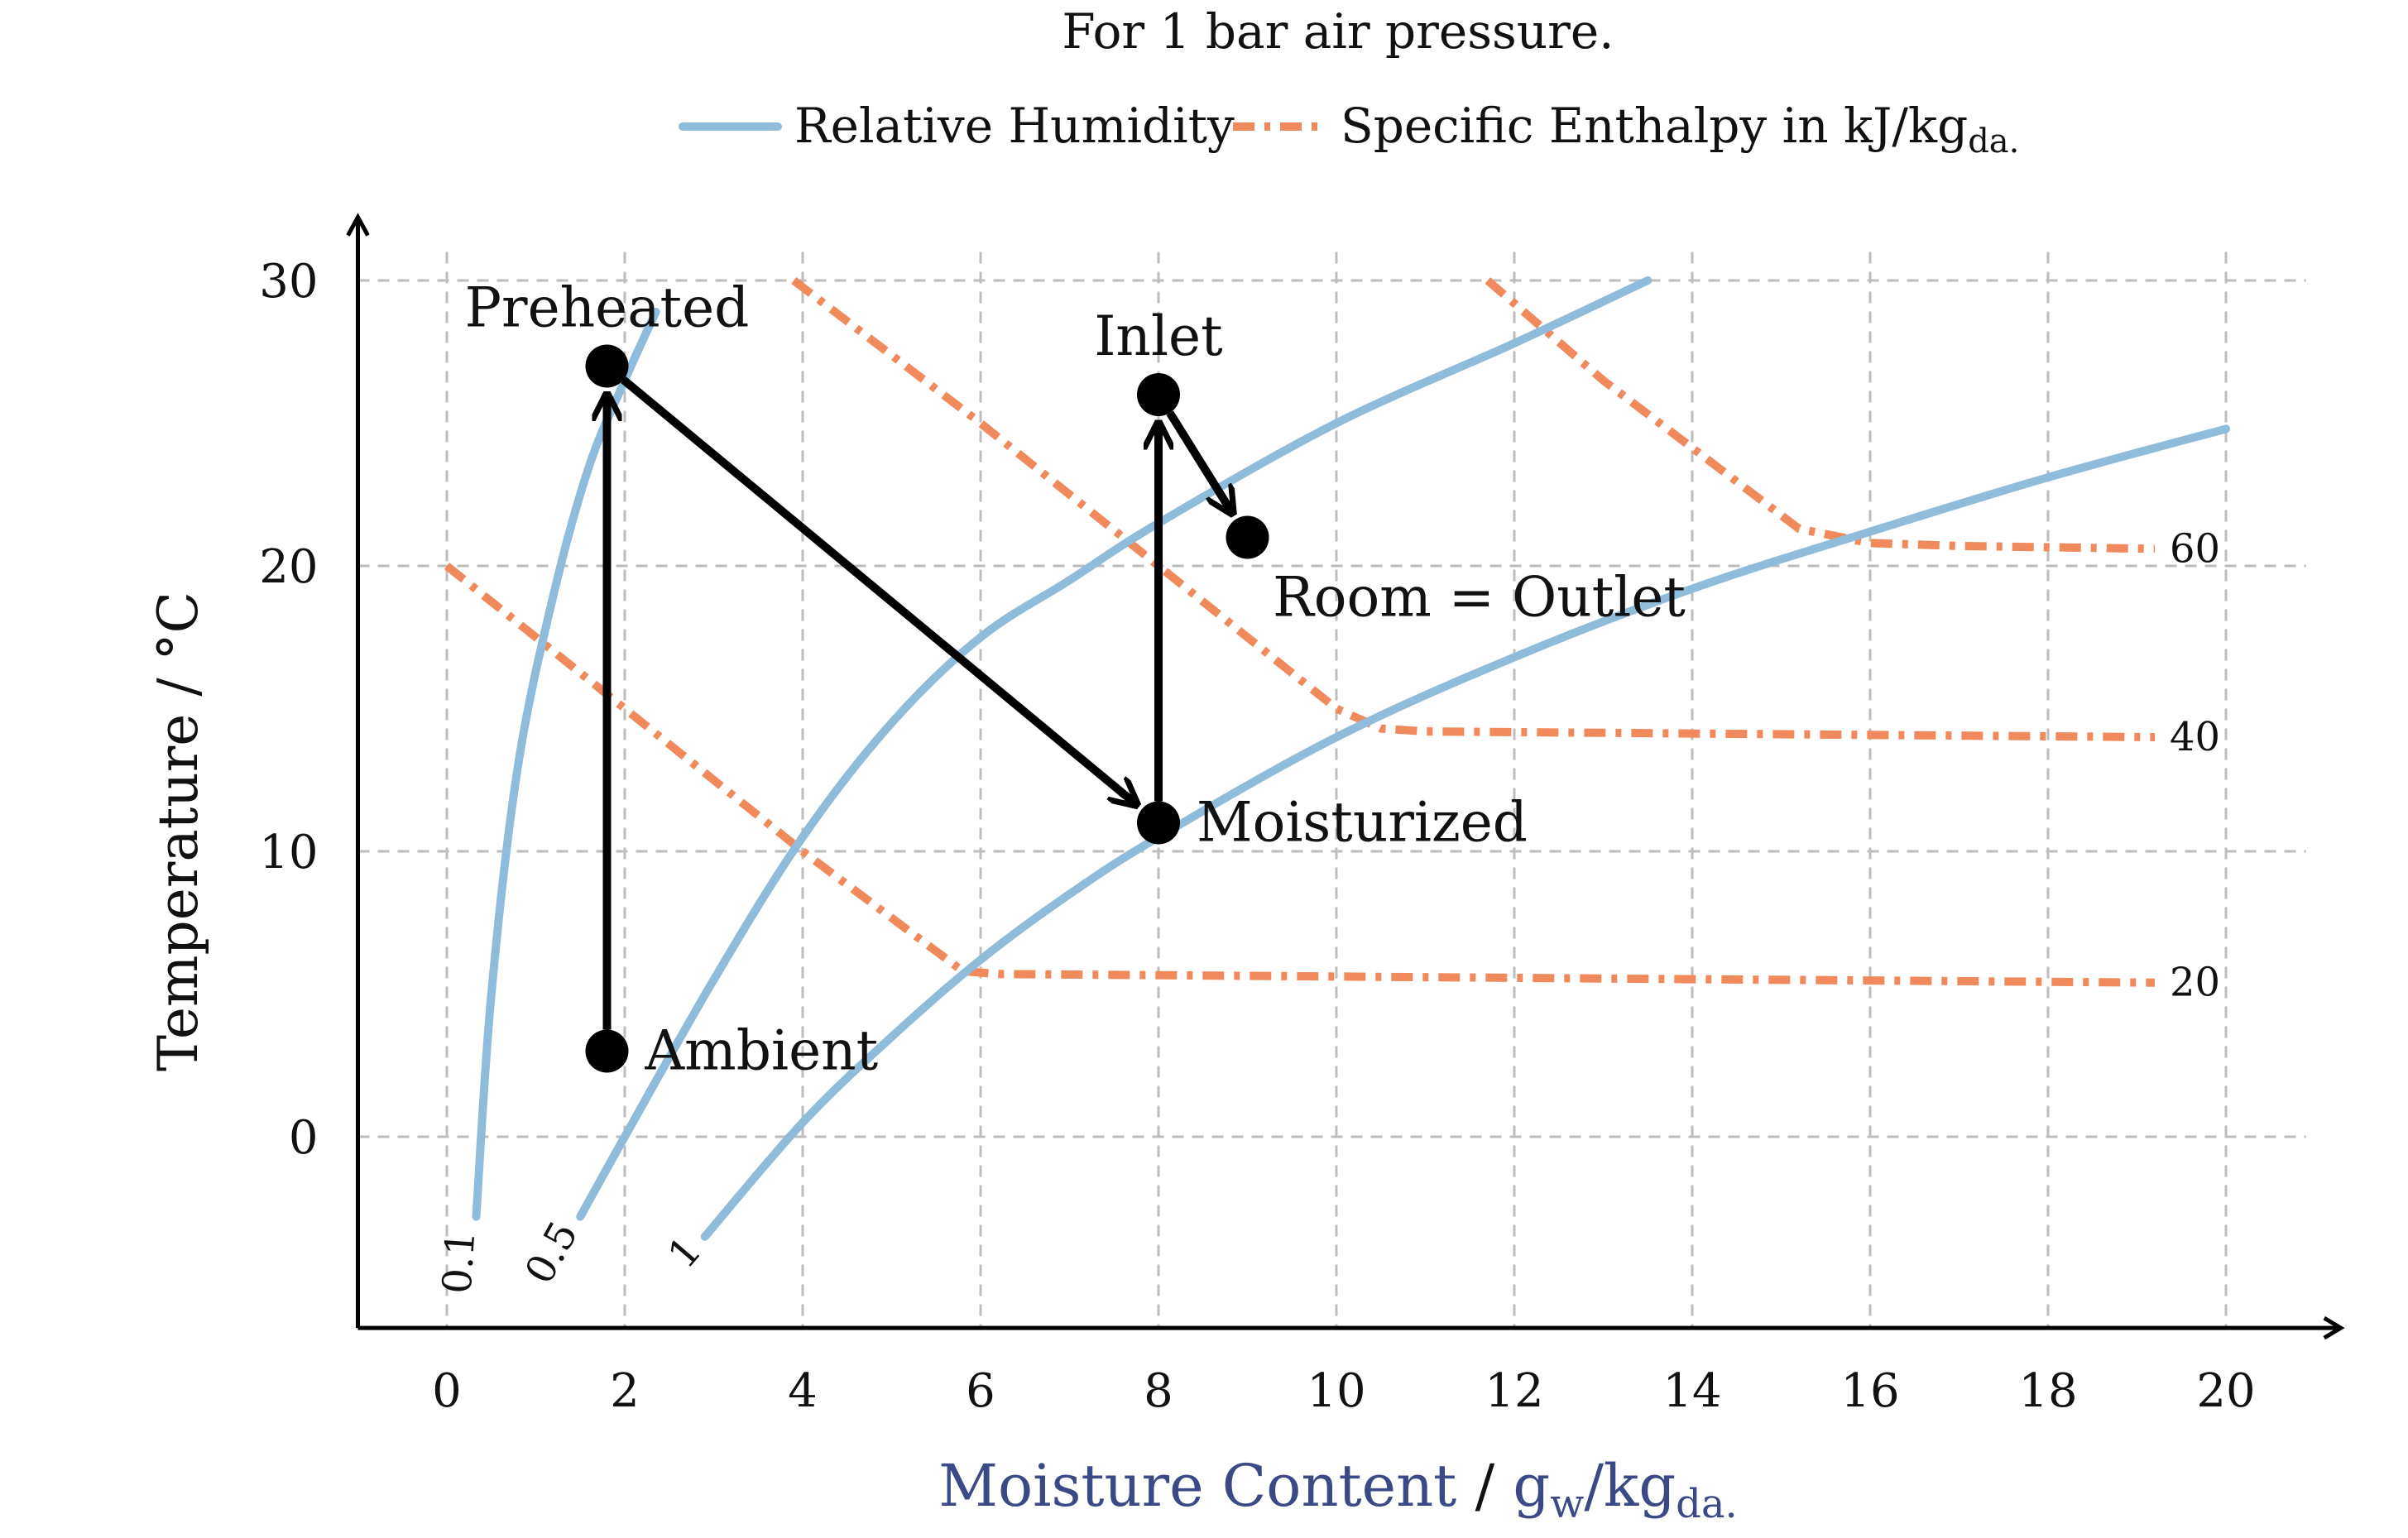 The width and height of the screenshot is (2408, 1538). Describe the element at coordinates (1654, 126) in the screenshot. I see `legend-label-enthalpy-main: Specific Enthalpy in kJ/kg` at that location.